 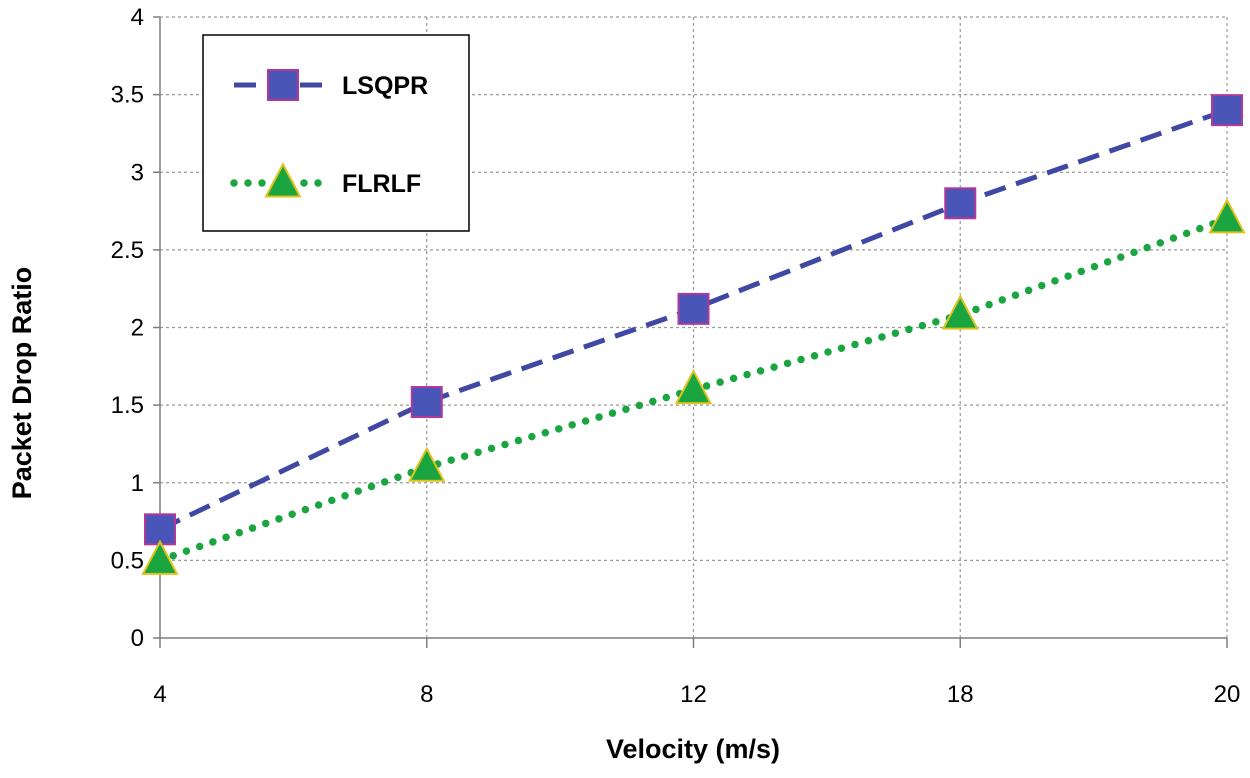 What do you see at coordinates (137, 328) in the screenshot?
I see `y-tick-label: 2` at bounding box center [137, 328].